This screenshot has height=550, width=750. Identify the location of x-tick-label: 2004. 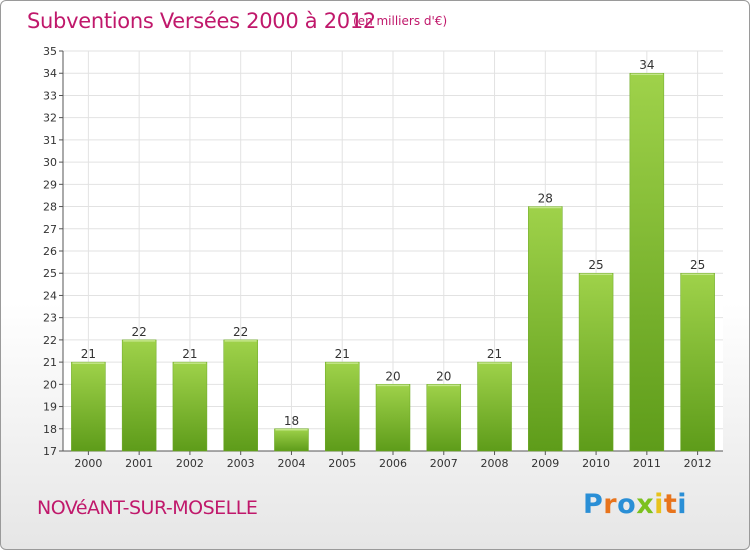
(291, 463).